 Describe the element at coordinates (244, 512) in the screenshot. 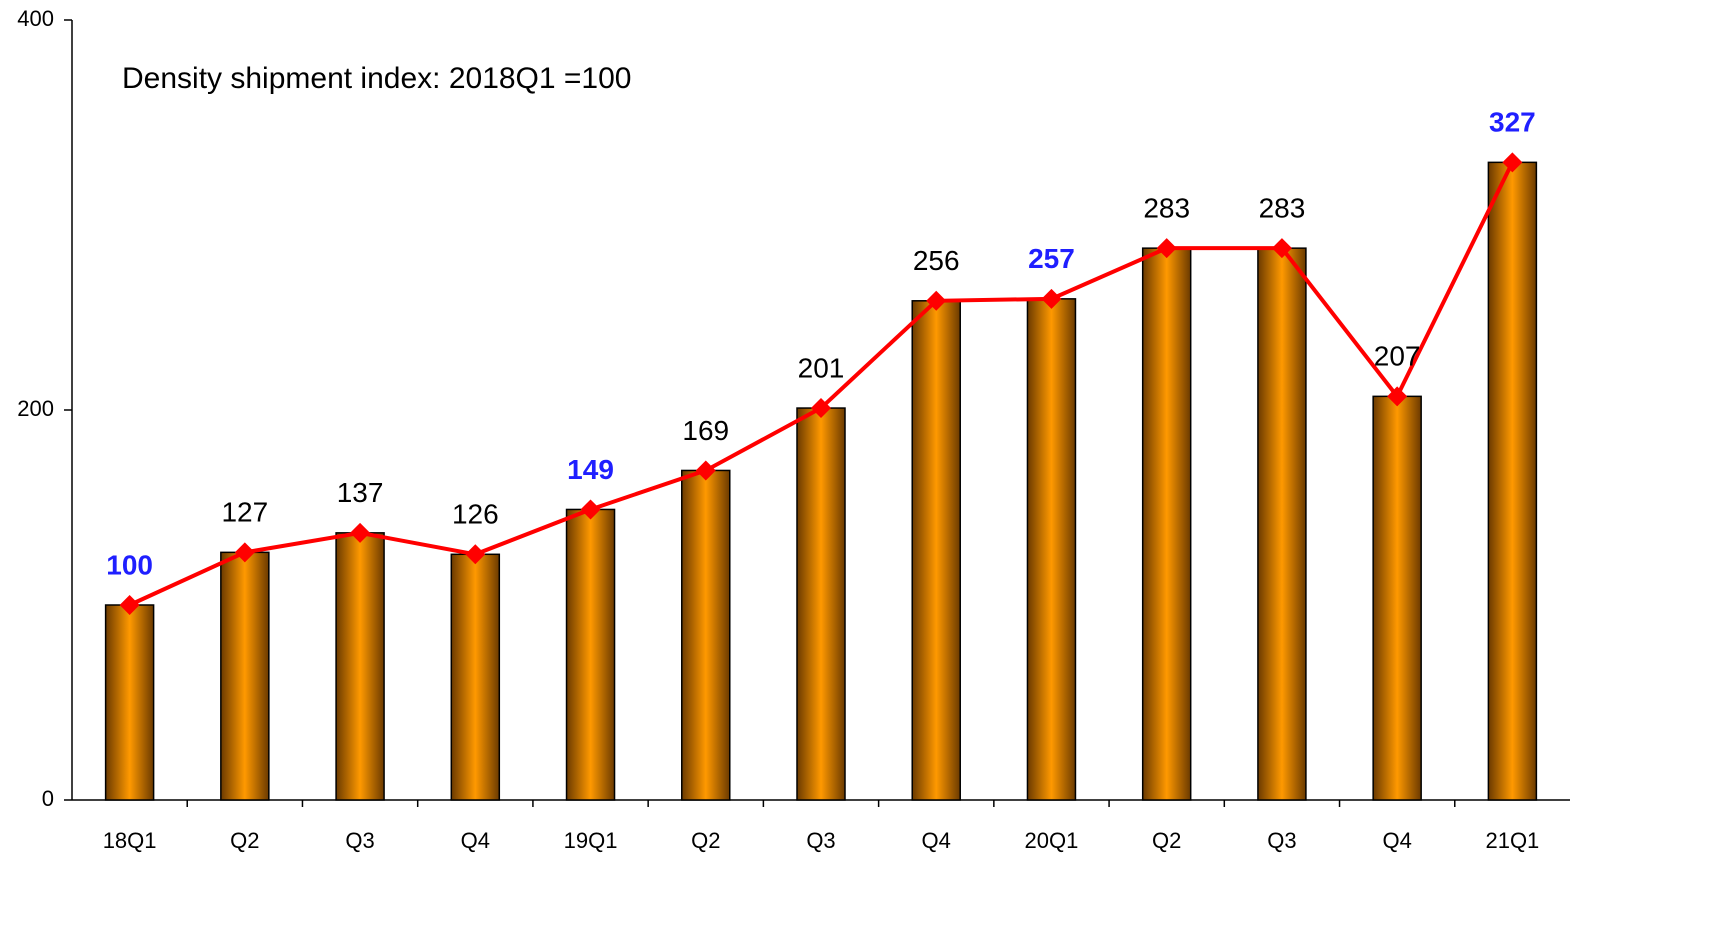

I see `value-label: 127` at that location.